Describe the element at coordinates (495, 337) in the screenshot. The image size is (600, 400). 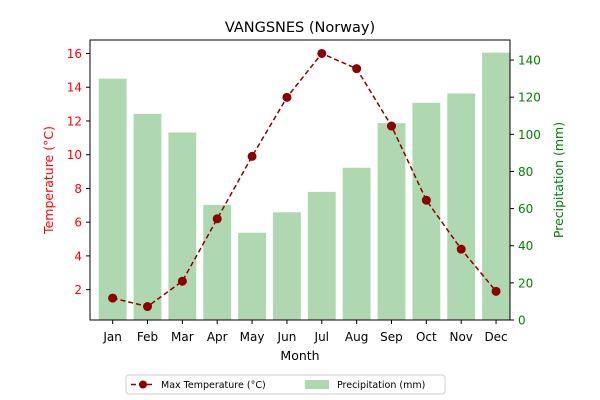
I see `x-tick-label: Dec` at that location.